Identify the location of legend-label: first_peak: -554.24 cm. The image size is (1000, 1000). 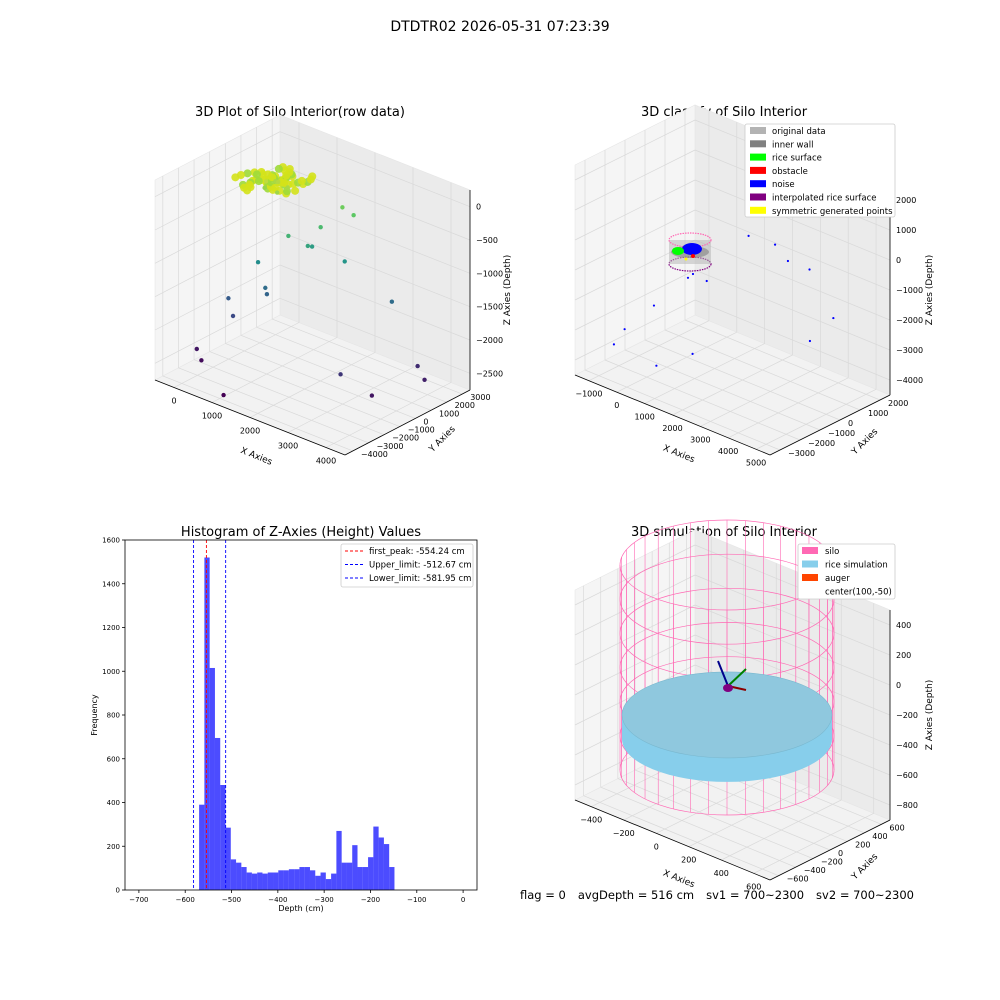
(417, 552).